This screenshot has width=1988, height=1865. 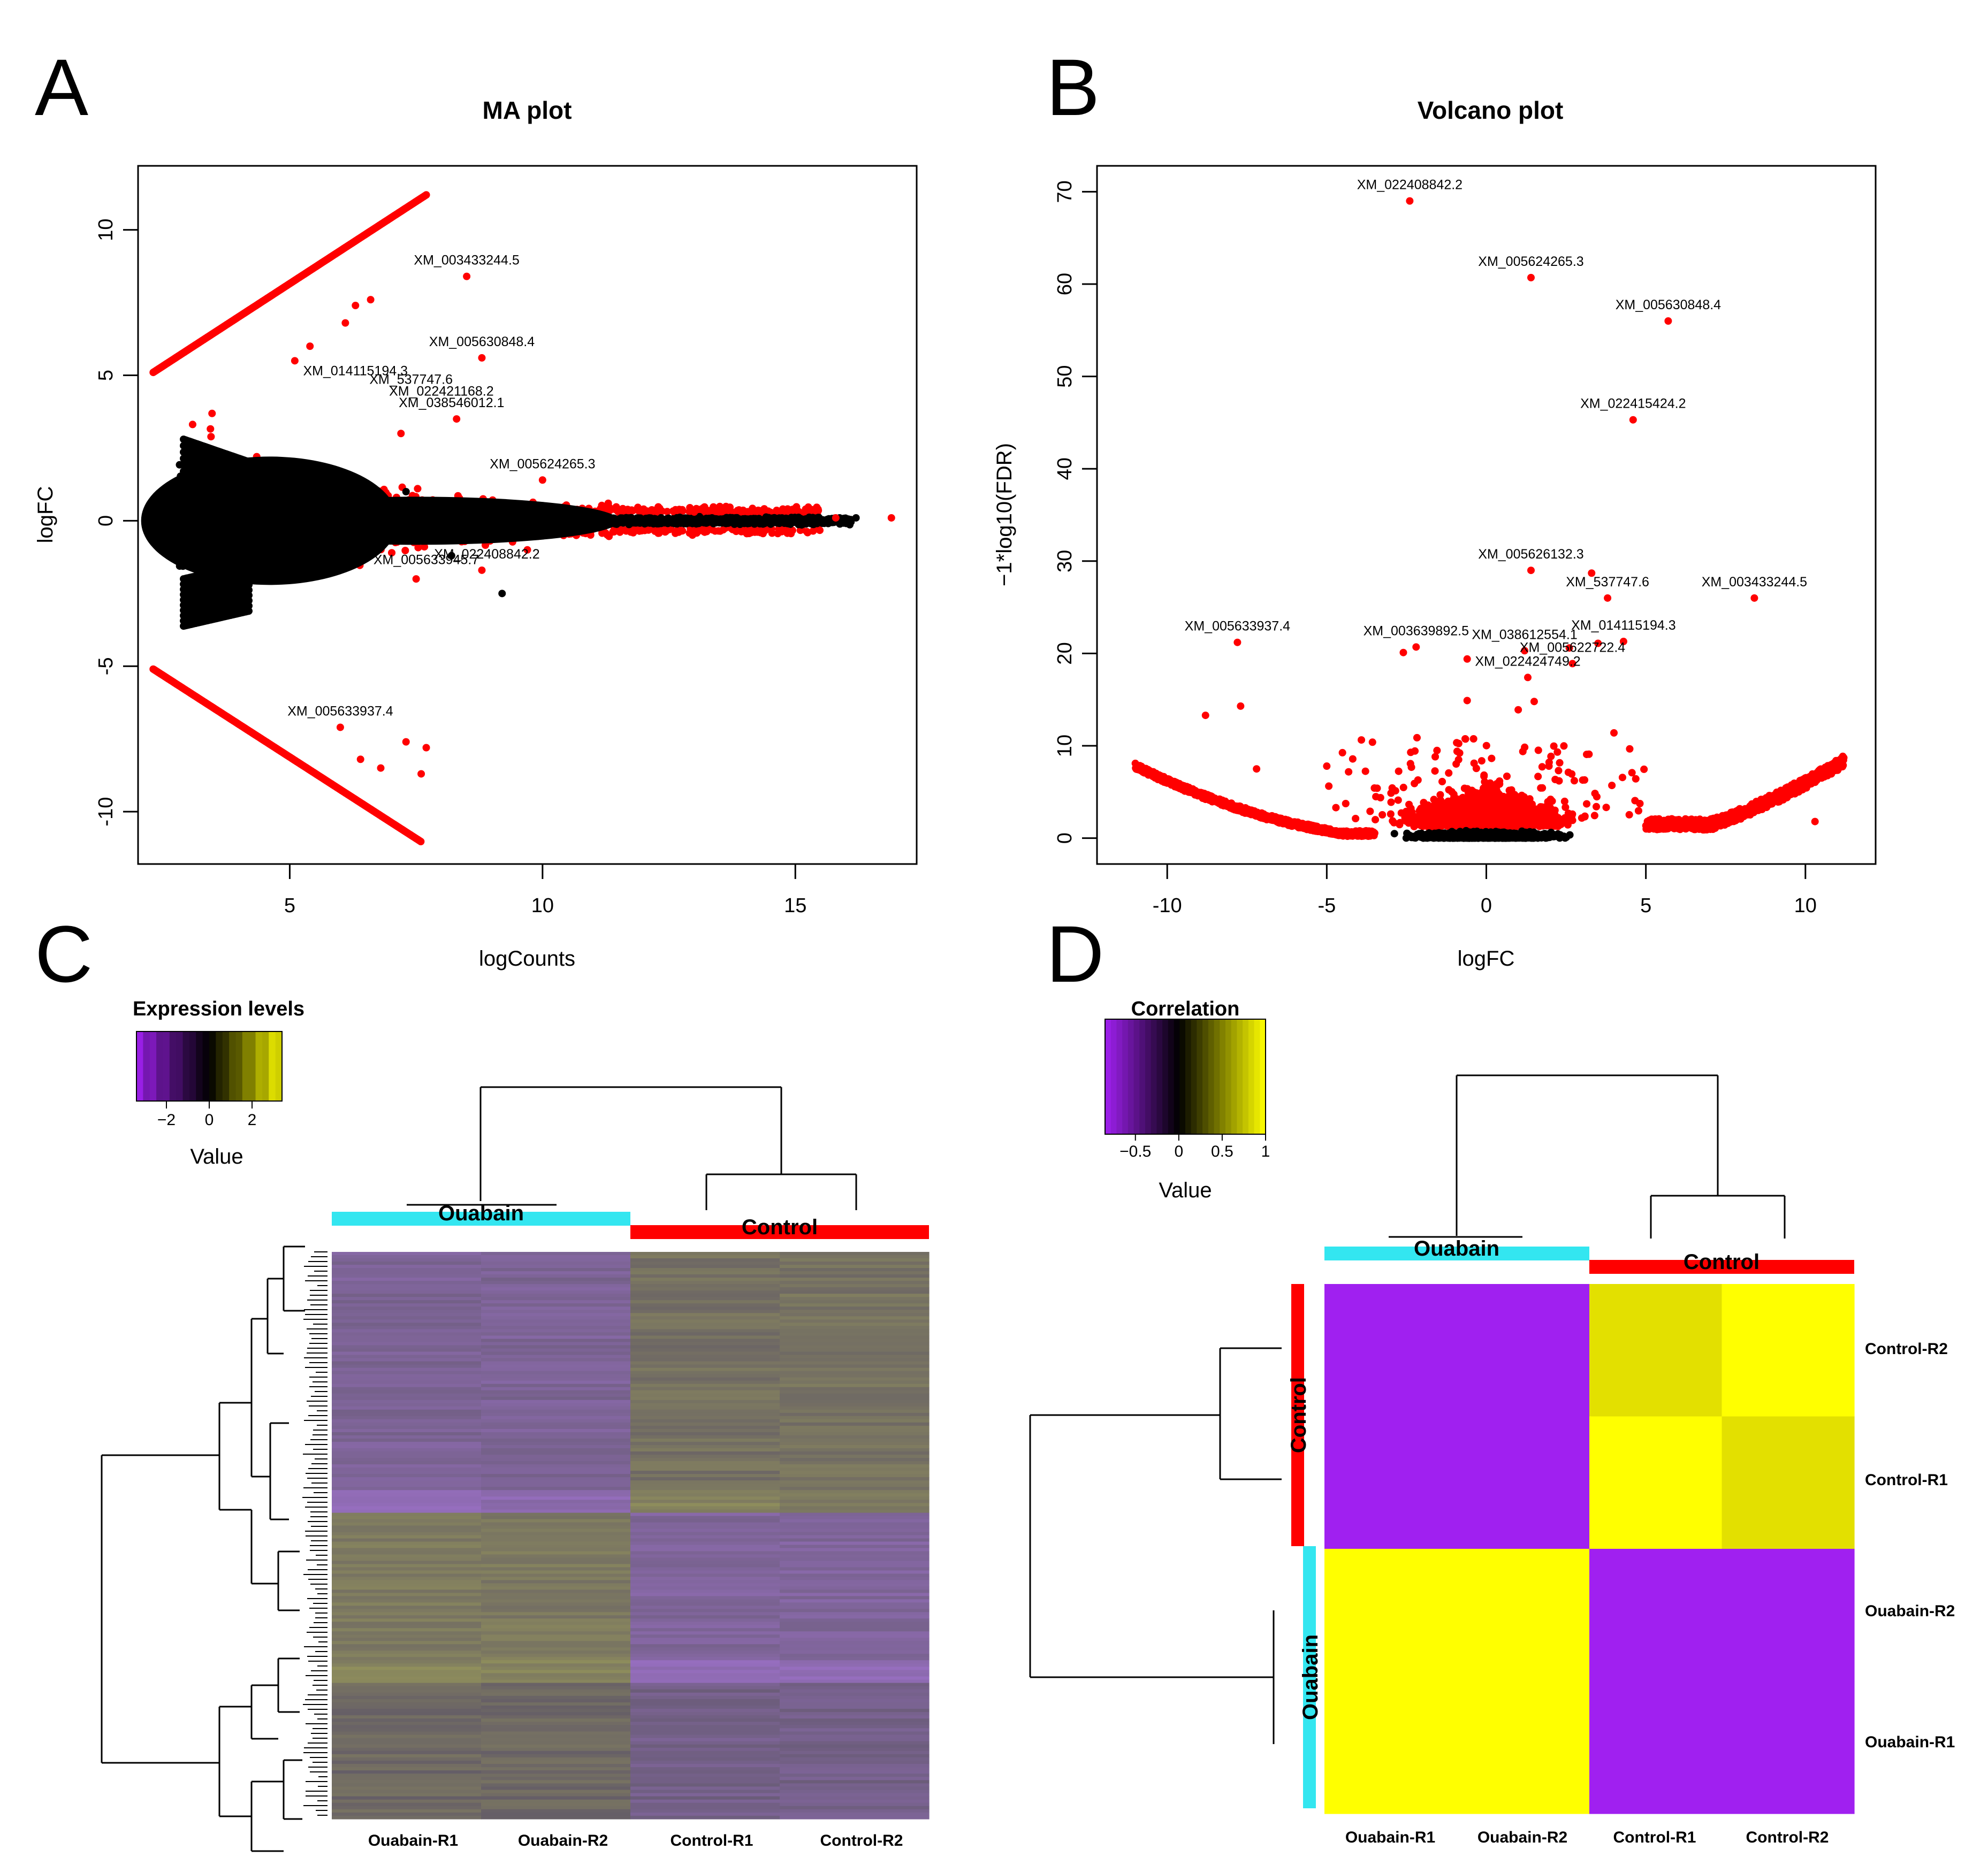 I want to click on correlation-cell, so click(x=1788, y=1482).